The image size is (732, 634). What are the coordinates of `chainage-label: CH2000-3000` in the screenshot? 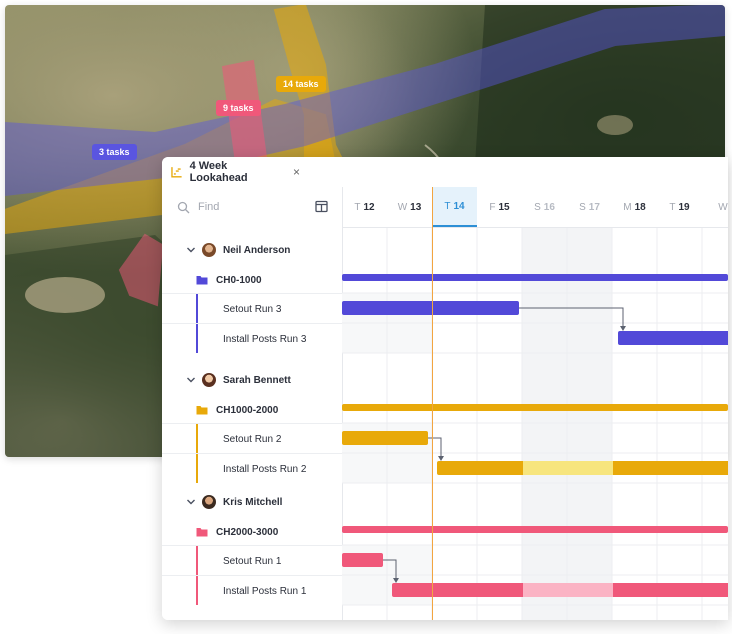 It's located at (247, 532).